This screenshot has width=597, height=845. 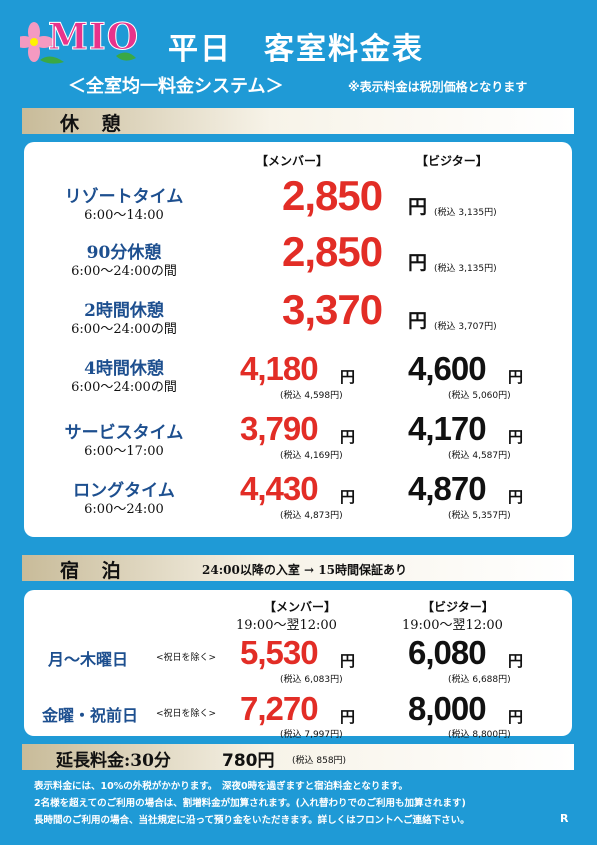 I want to click on member-tax-included: (税込 4,598円), so click(x=311, y=396).